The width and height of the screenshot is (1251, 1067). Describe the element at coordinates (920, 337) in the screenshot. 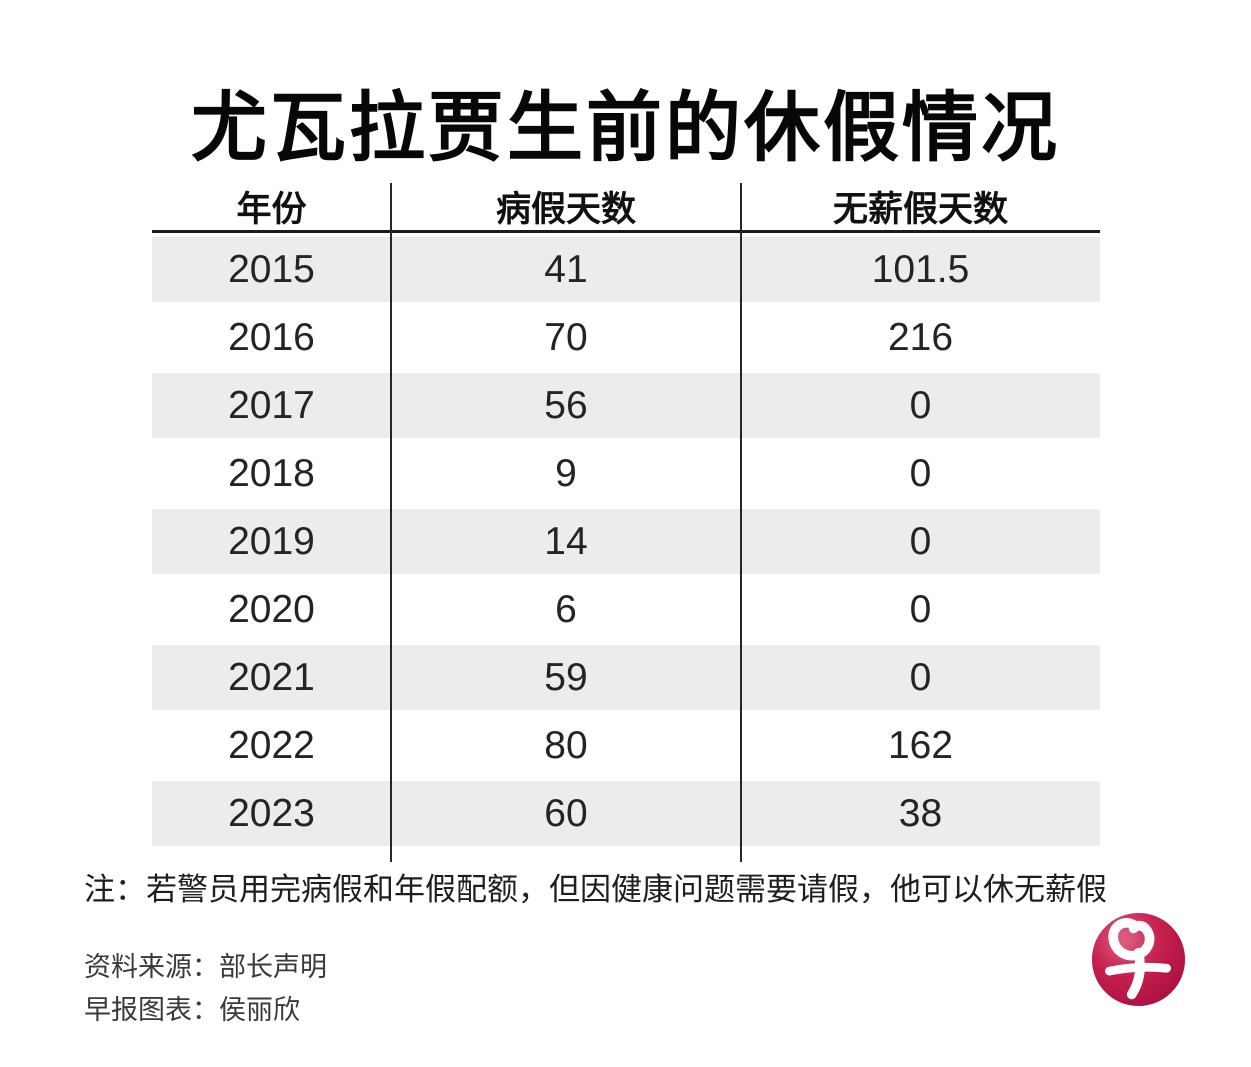

I see `unpaid-days-cell: 216` at that location.